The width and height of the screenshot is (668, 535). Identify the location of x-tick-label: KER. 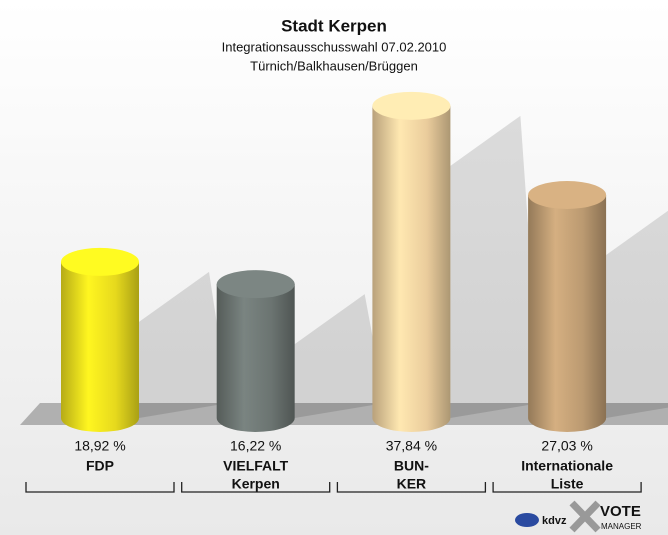
(412, 484).